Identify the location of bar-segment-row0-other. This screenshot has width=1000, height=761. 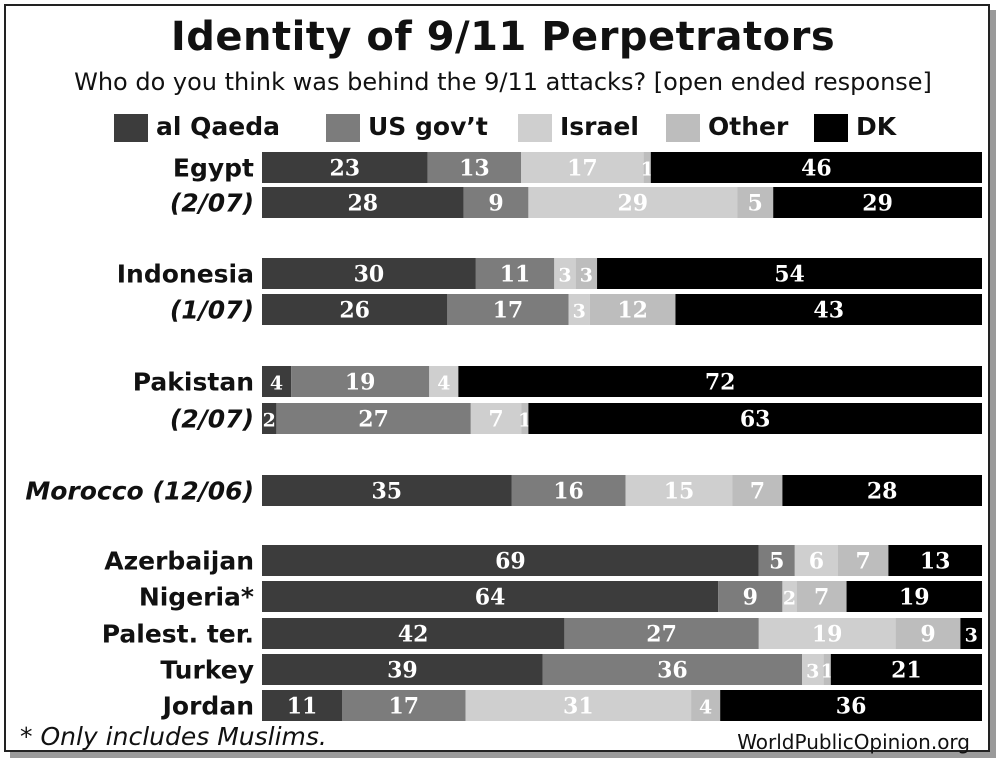
(647, 167).